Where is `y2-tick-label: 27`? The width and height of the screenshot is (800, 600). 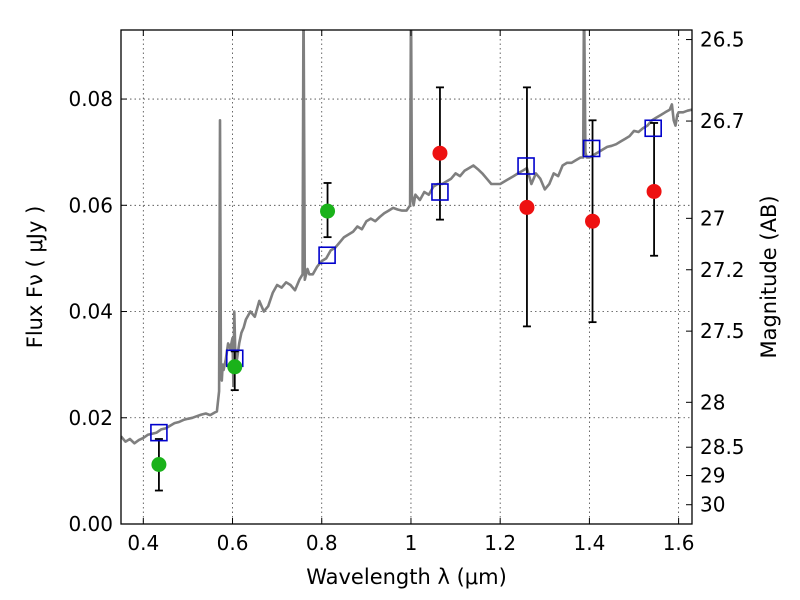 y2-tick-label: 27 is located at coordinates (712, 218).